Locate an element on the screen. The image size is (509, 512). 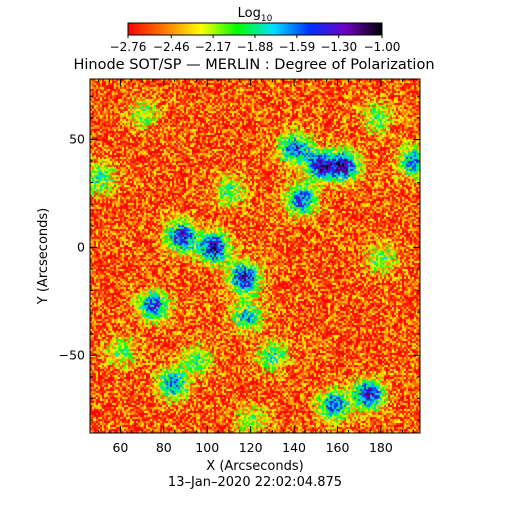
y-axis-label: Y (Arcseconds) is located at coordinates (43, 256).